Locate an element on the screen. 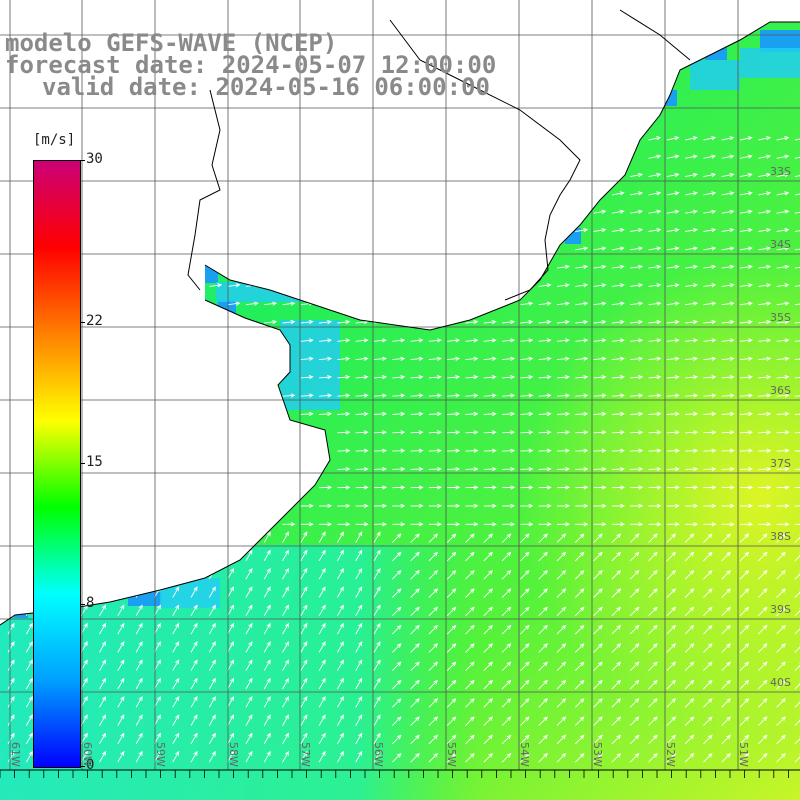 This screenshot has height=800, width=800. colorbar-tick-0: 0 is located at coordinates (90, 765).